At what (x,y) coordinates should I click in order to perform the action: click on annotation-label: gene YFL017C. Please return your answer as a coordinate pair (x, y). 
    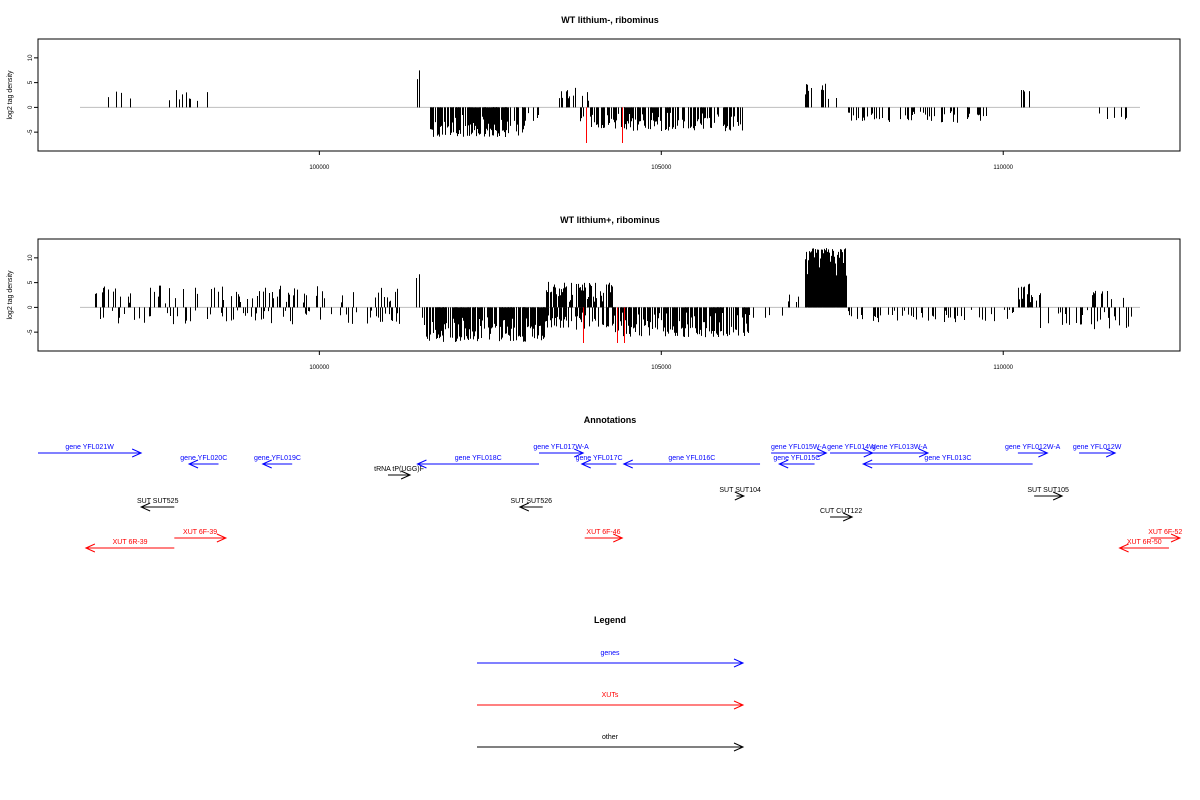
    Looking at the image, I should click on (599, 458).